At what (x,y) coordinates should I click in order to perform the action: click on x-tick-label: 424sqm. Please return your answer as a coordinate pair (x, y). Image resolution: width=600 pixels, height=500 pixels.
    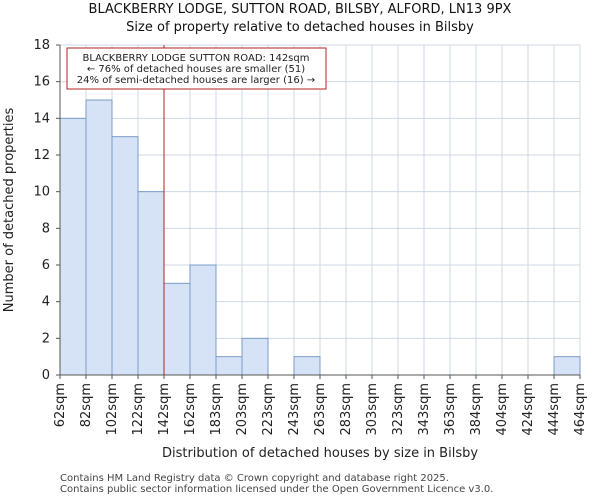
    Looking at the image, I should click on (528, 409).